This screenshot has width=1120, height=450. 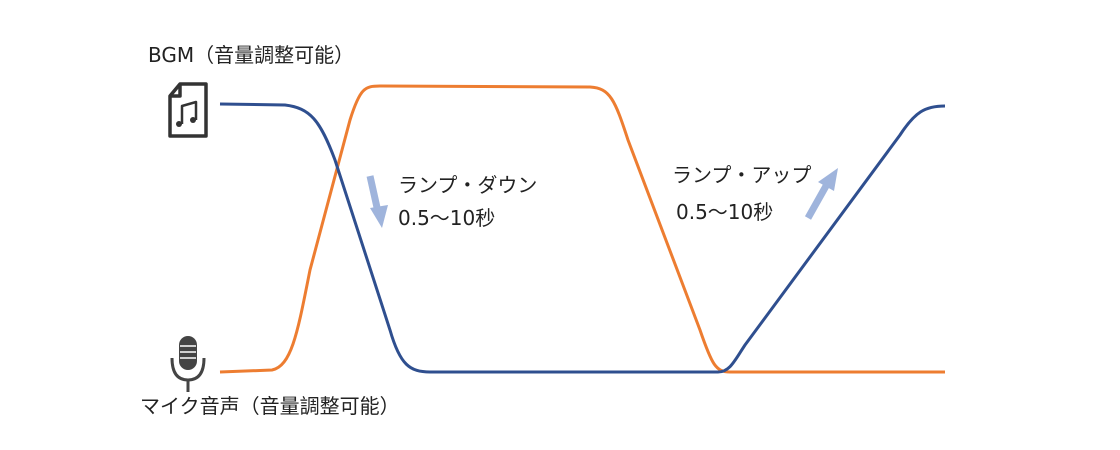 I want to click on ramp-down-arrow, so click(x=377, y=201).